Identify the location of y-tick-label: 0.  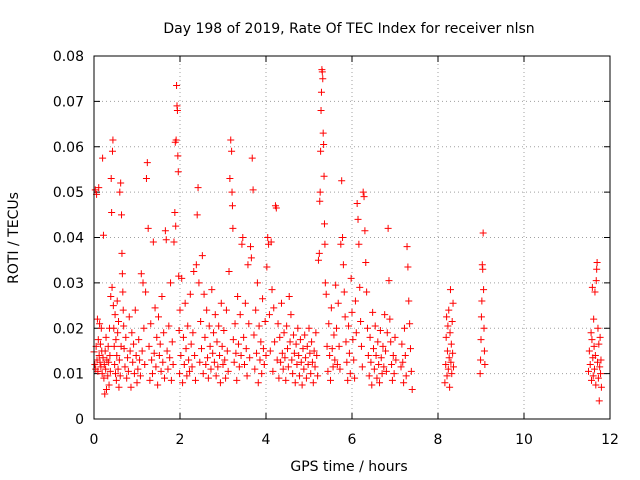
(79, 420).